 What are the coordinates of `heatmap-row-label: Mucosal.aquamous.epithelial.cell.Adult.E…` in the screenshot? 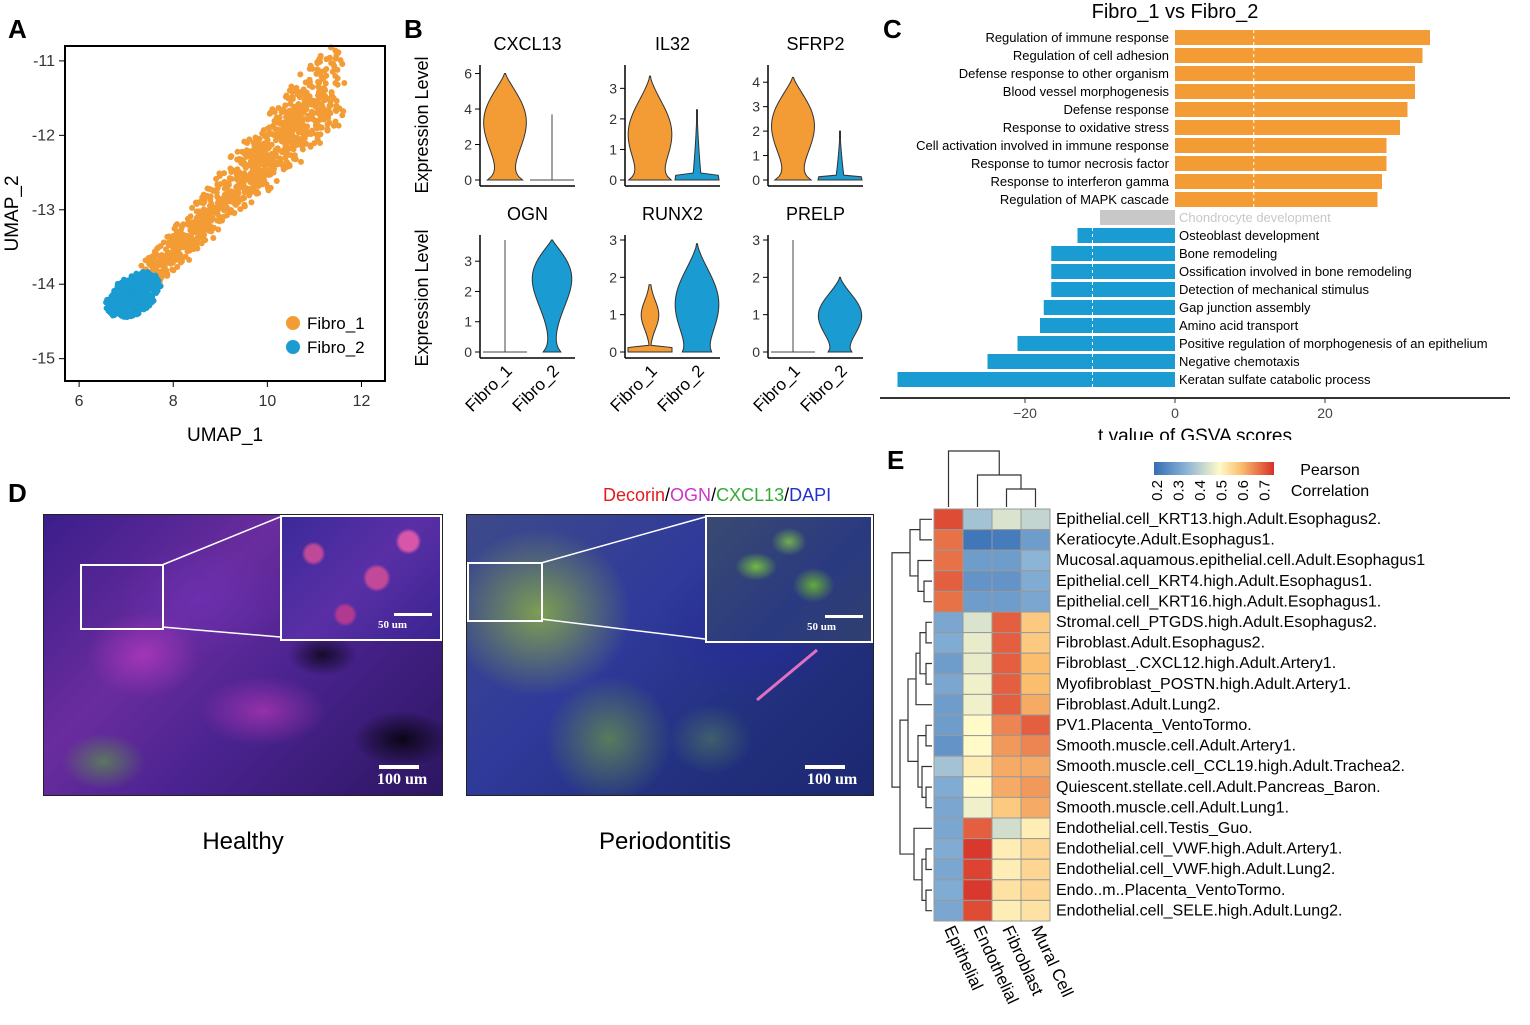 It's located at (1240, 560).